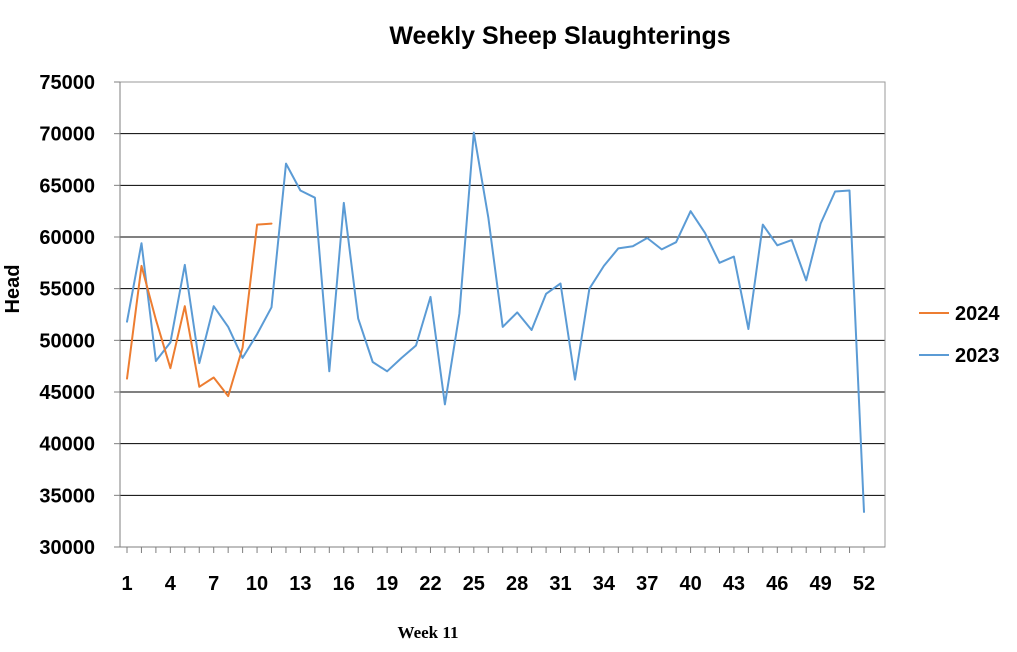 The width and height of the screenshot is (1017, 652). Describe the element at coordinates (67, 83) in the screenshot. I see `y-tick-label: 75000` at that location.